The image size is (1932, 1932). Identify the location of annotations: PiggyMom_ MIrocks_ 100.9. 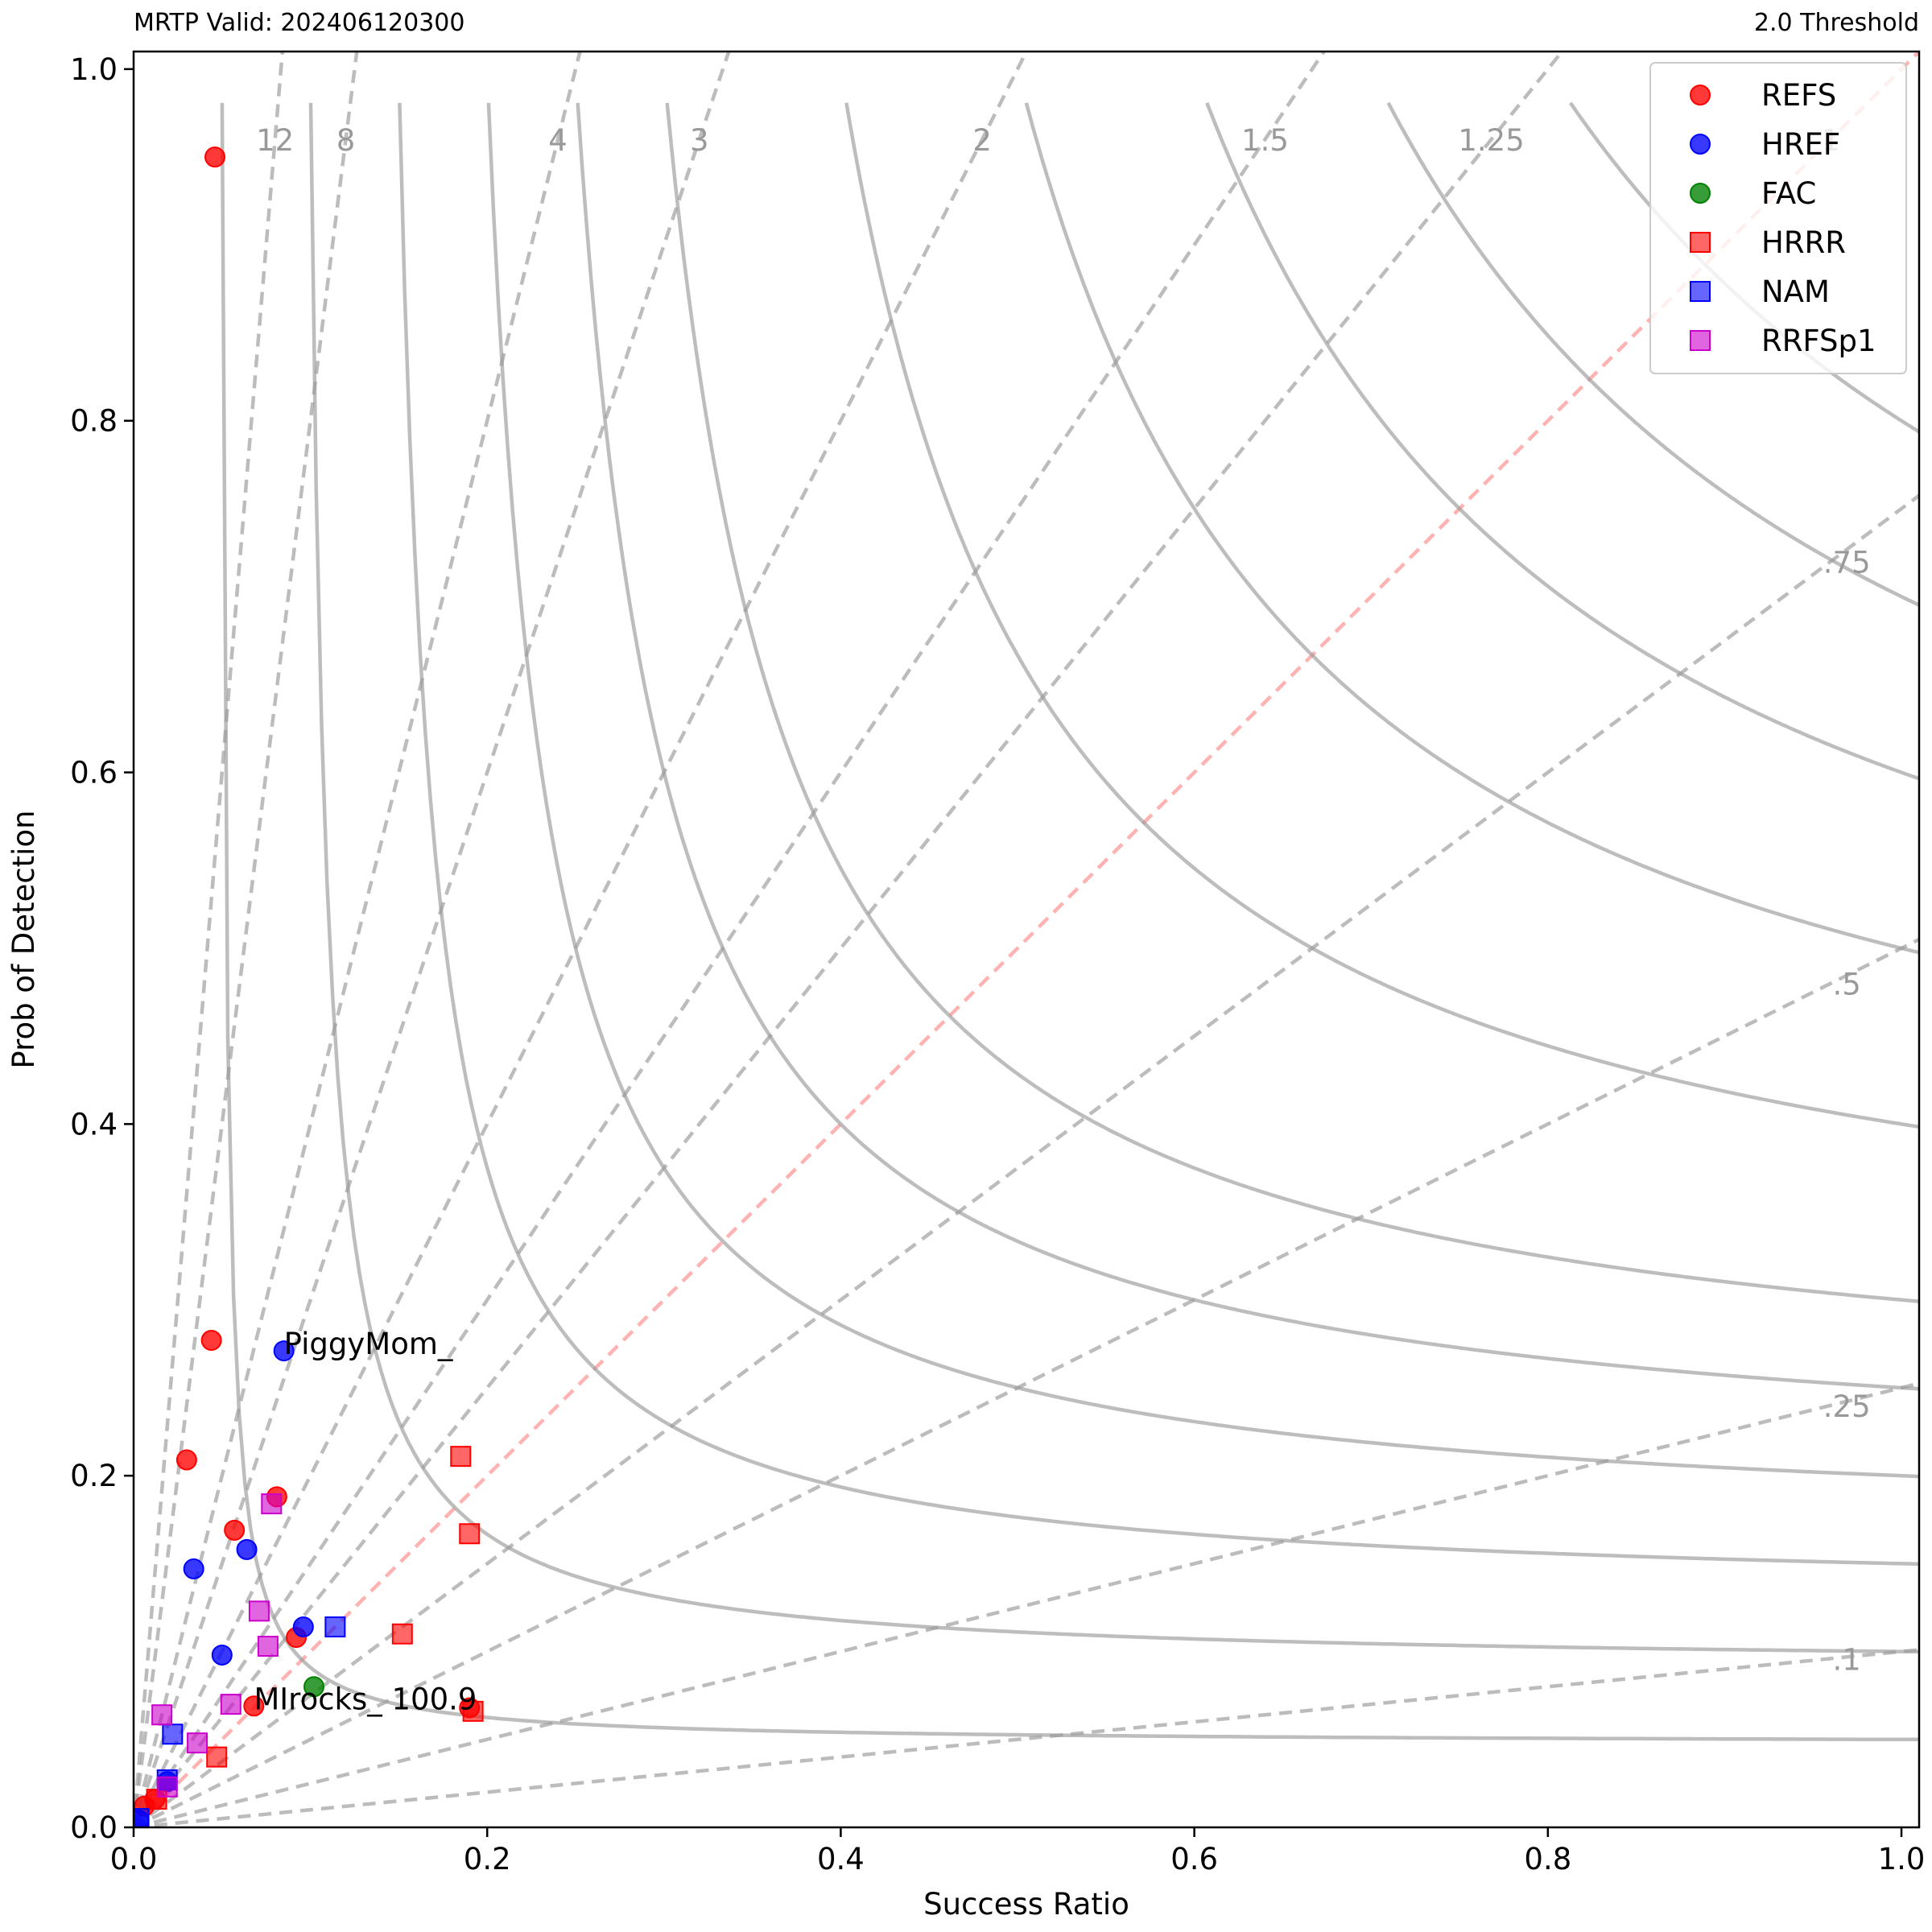
(365, 1521).